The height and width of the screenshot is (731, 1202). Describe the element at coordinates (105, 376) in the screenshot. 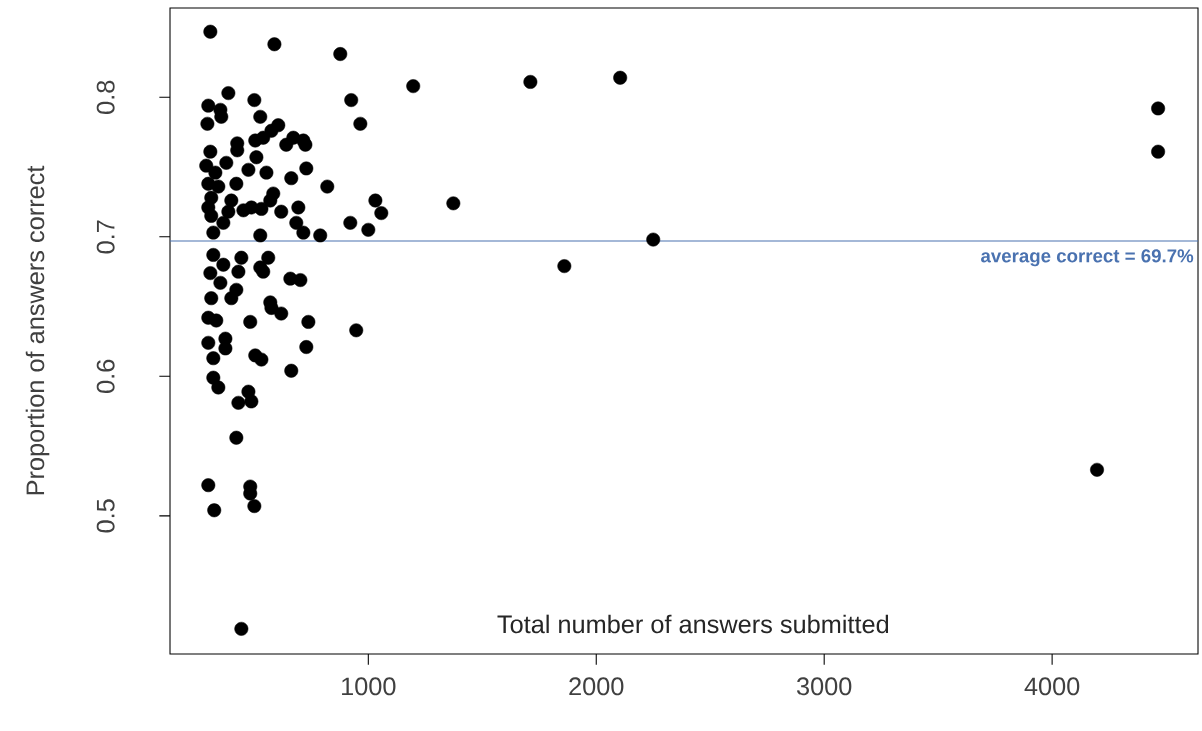

I see `y-tick-label: 0.6` at that location.